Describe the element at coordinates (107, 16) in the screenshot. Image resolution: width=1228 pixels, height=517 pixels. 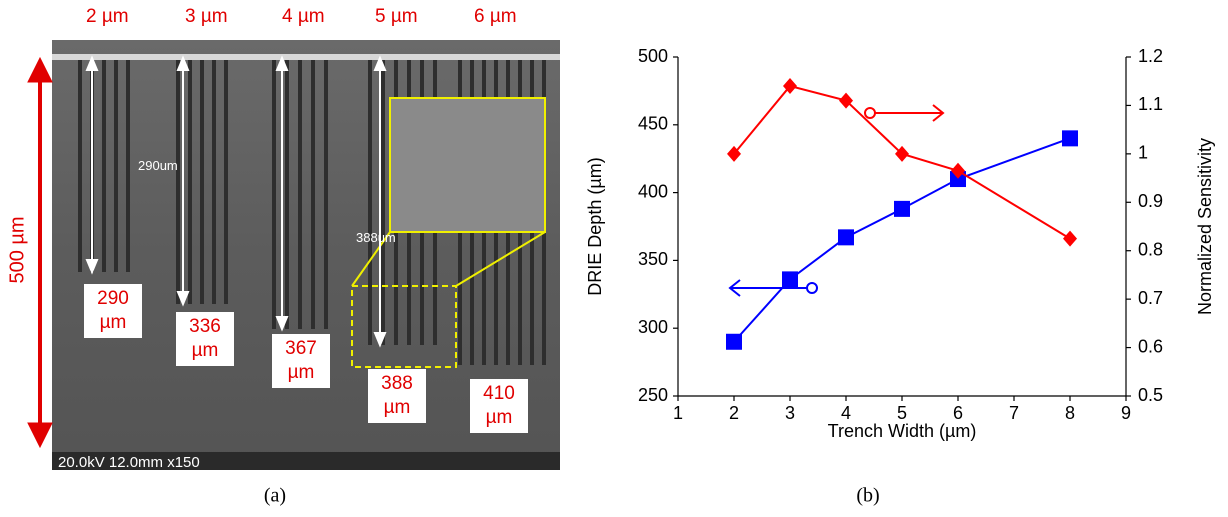
I see `width-label: 2 µm` at that location.